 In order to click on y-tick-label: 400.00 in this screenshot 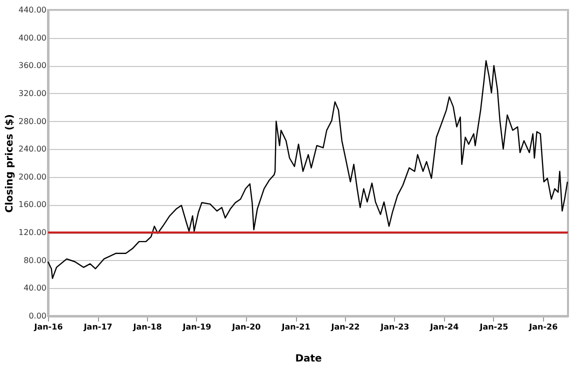, I will do `click(32, 37)`.